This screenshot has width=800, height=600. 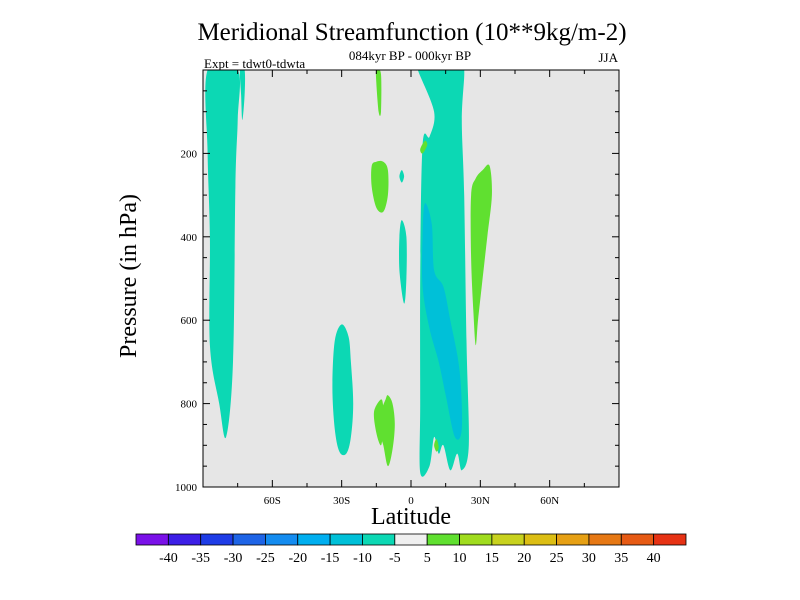 I want to click on colorbar-label: 10, so click(x=460, y=558).